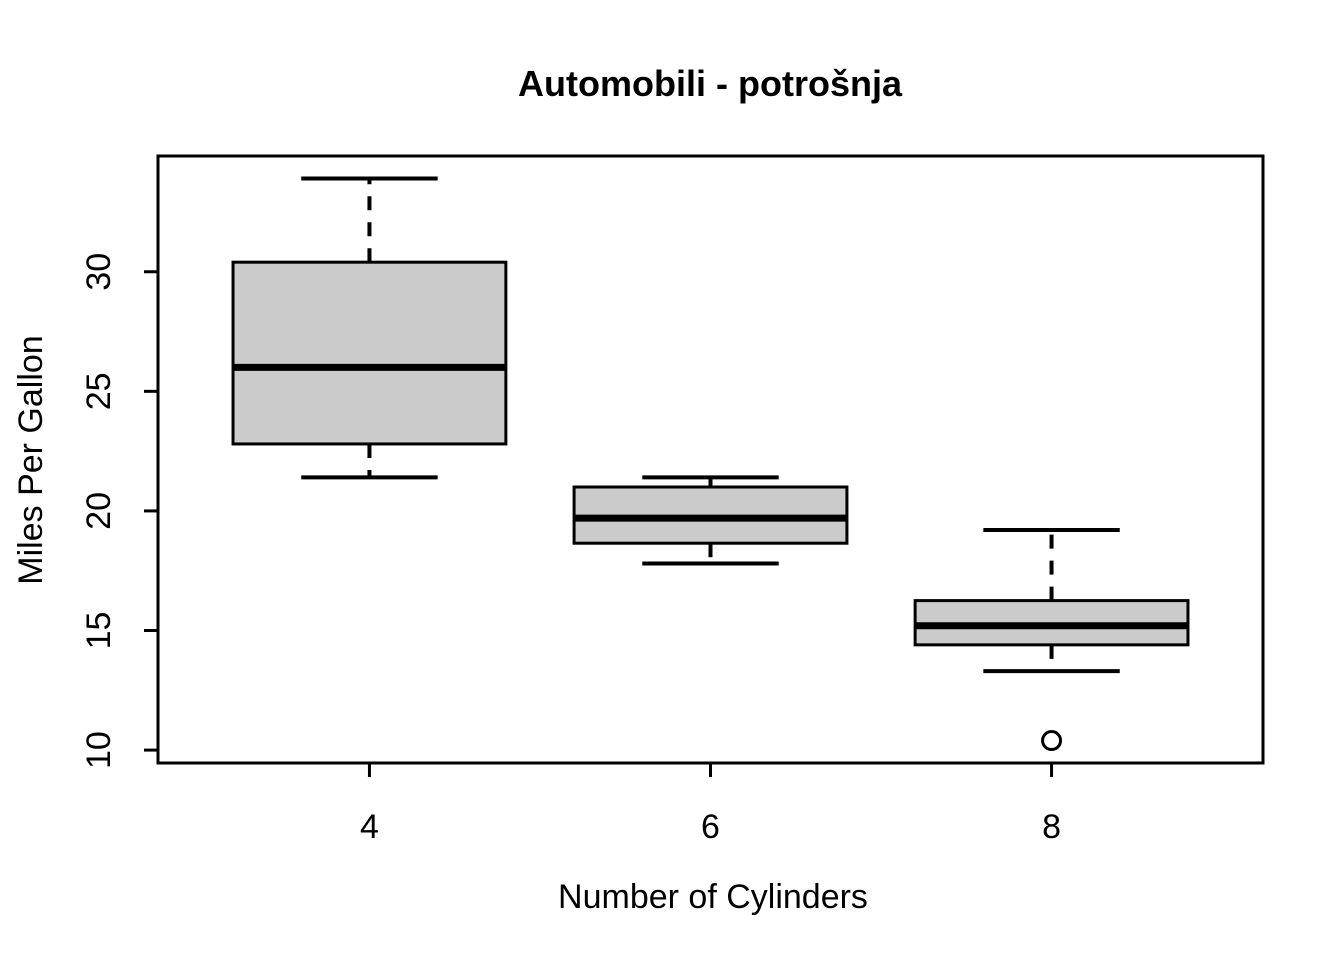 The width and height of the screenshot is (1344, 960). Describe the element at coordinates (369, 827) in the screenshot. I see `x-tick-label: 4` at that location.